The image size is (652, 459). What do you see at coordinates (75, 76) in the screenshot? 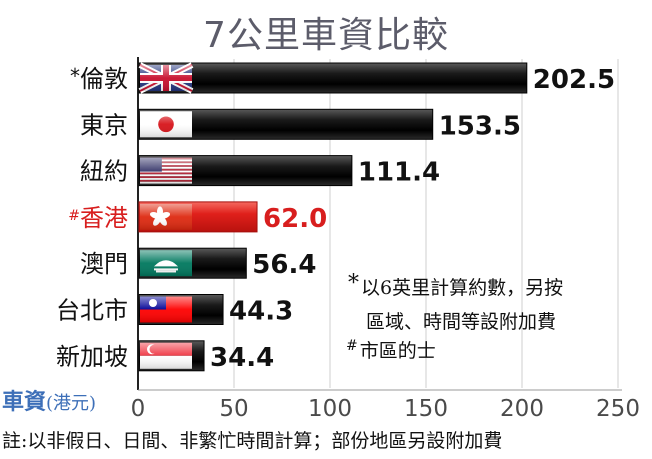
I see `category-mark: *` at bounding box center [75, 76].